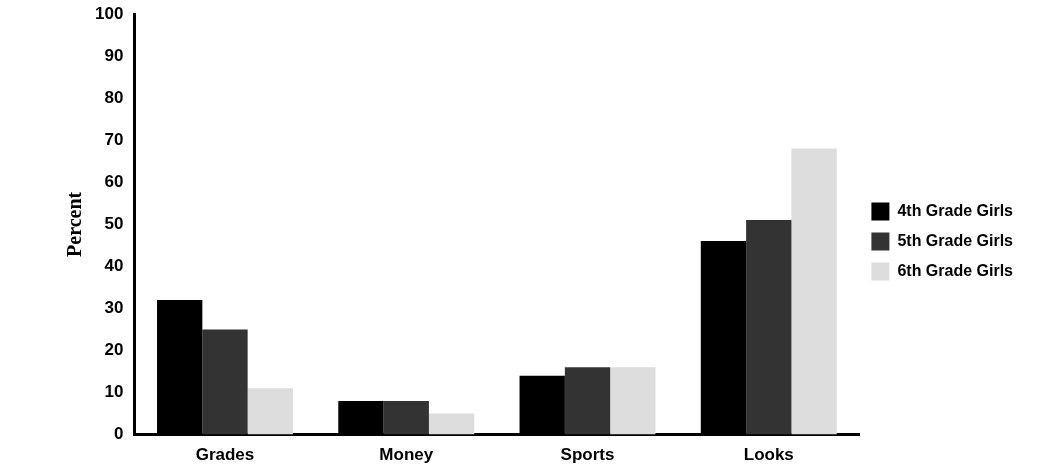  I want to click on x-tick-label: Grades, so click(225, 455).